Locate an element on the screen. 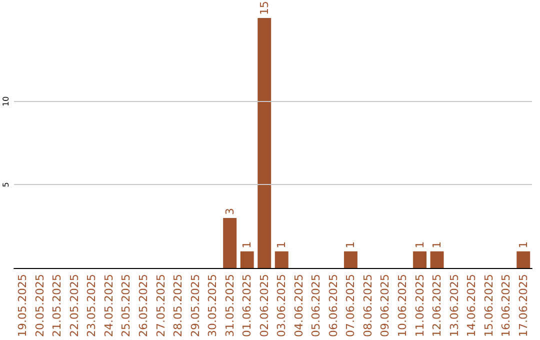  x-tick-label: 28.05.2025 is located at coordinates (178, 306).